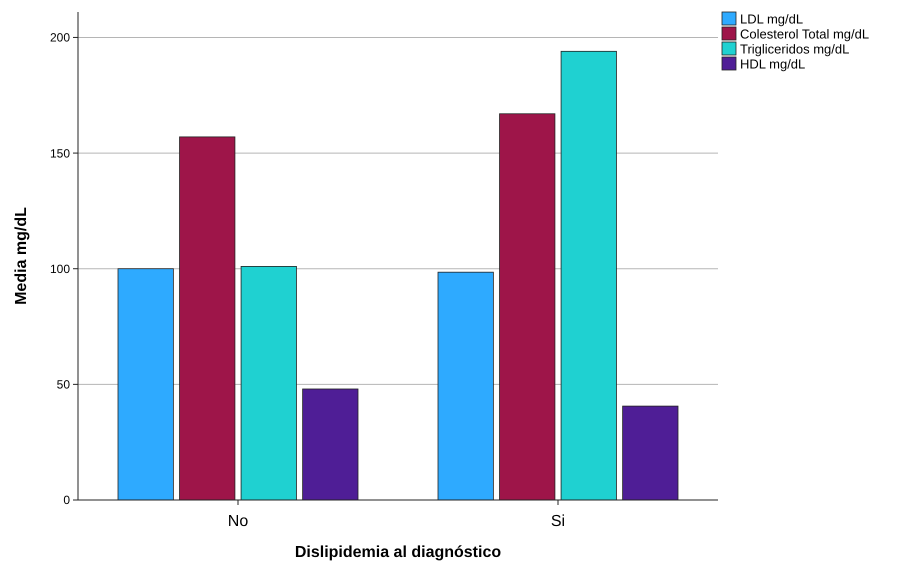  Describe the element at coordinates (21, 255) in the screenshot. I see `y-axis-title: Media mg/dL` at that location.